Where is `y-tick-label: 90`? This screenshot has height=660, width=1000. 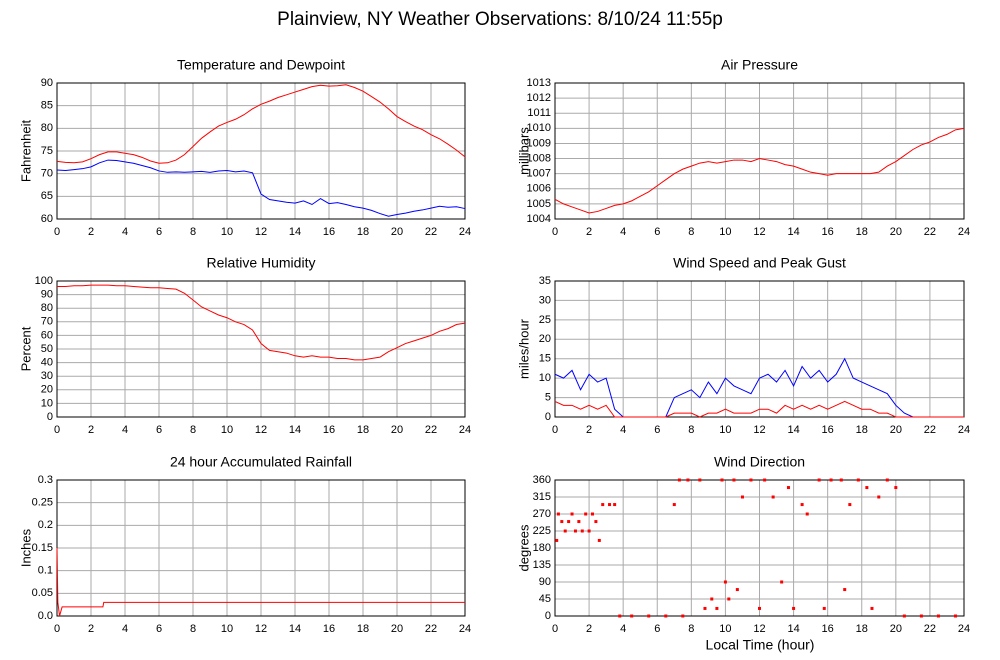
y-tick-label: 90 is located at coordinates (47, 295).